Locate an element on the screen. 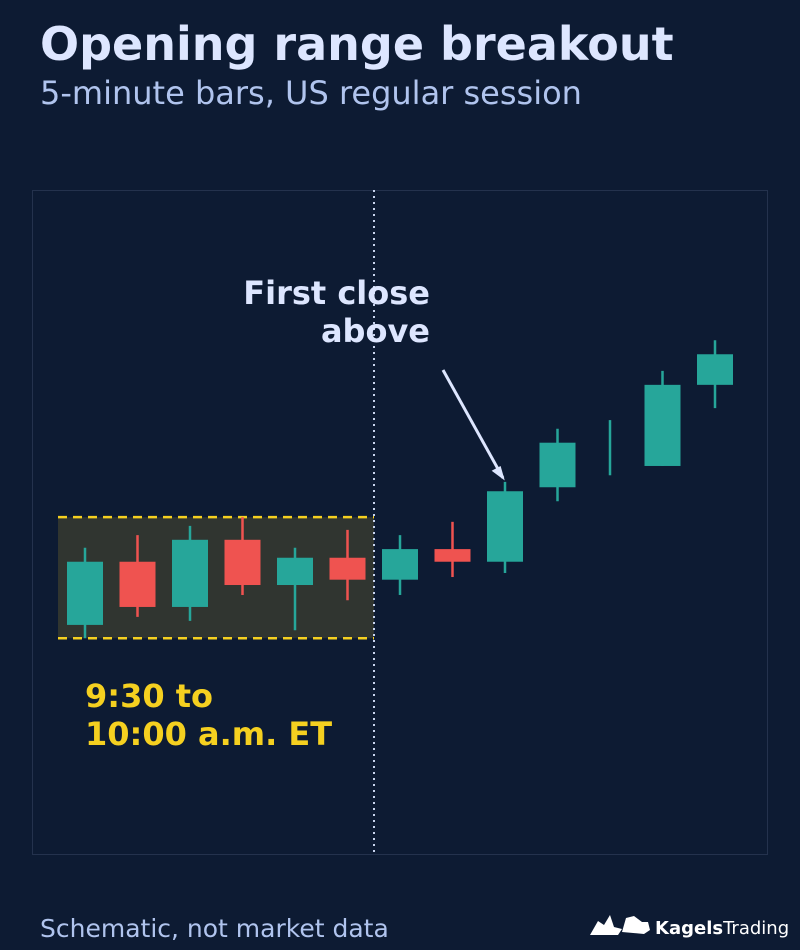  range-label: 10:00 a.m. ET is located at coordinates (208, 734).